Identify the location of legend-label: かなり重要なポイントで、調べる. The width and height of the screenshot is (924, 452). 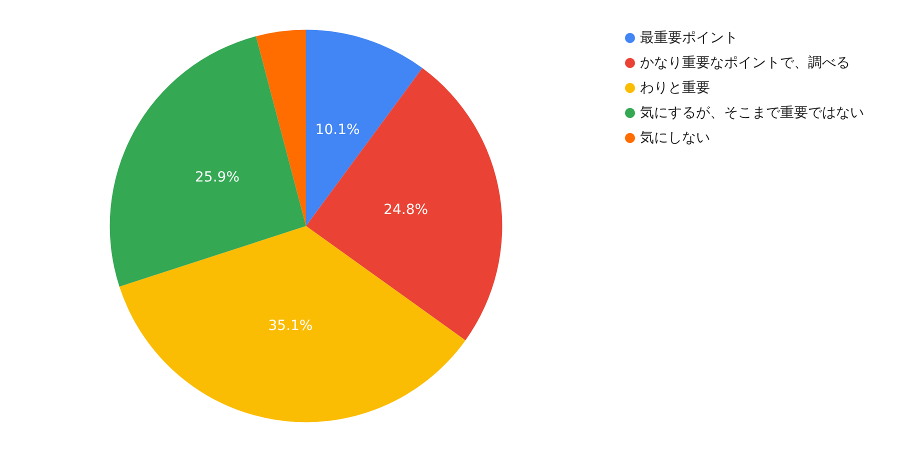
(745, 63).